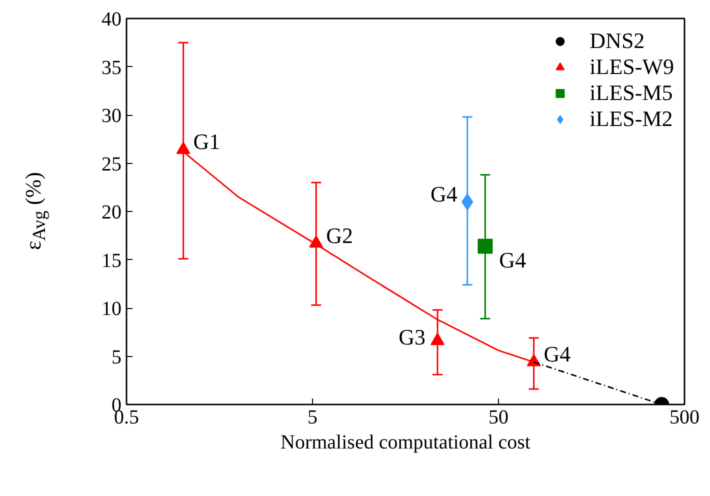 The height and width of the screenshot is (496, 710). Describe the element at coordinates (112, 261) in the screenshot. I see `y-tick-label: 15` at that location.